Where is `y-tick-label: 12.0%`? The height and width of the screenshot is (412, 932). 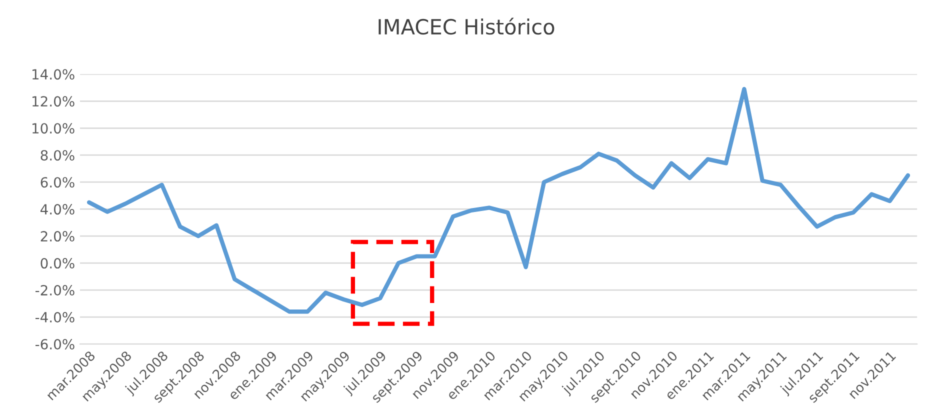 y-tick-label: 12.0% is located at coordinates (53, 101).